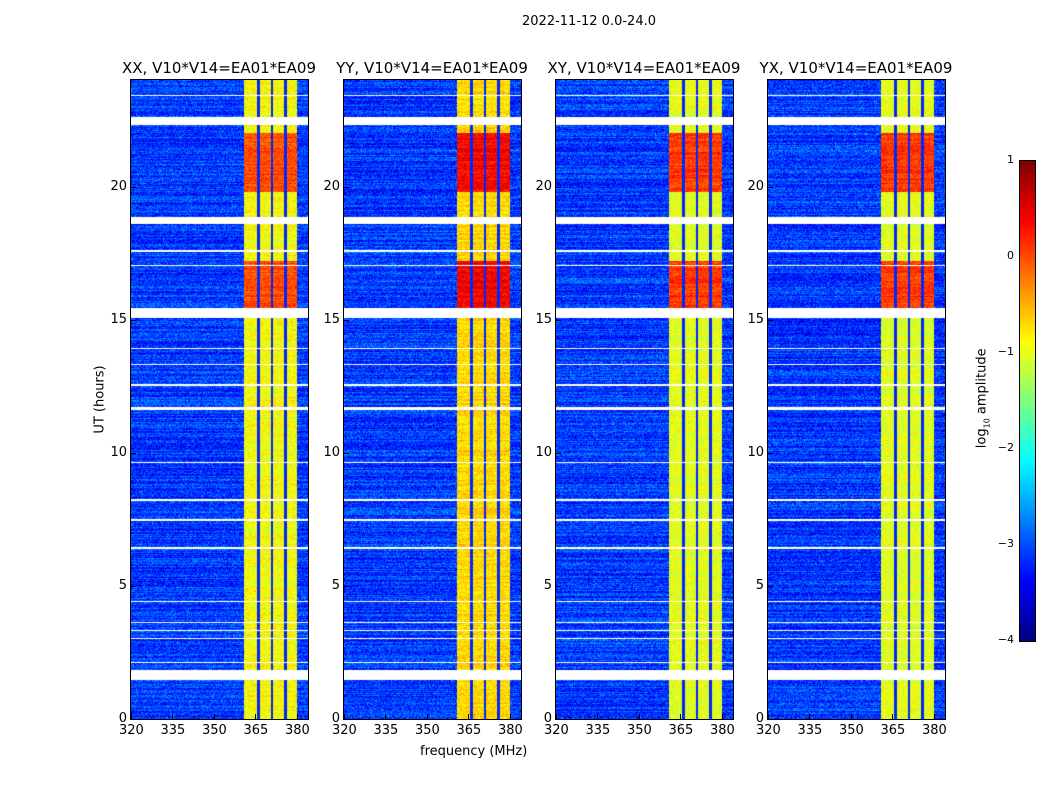 This screenshot has width=1050, height=800. Describe the element at coordinates (218, 68) in the screenshot. I see `panel-title: XX, V10*V14=EA01*EA09` at that location.